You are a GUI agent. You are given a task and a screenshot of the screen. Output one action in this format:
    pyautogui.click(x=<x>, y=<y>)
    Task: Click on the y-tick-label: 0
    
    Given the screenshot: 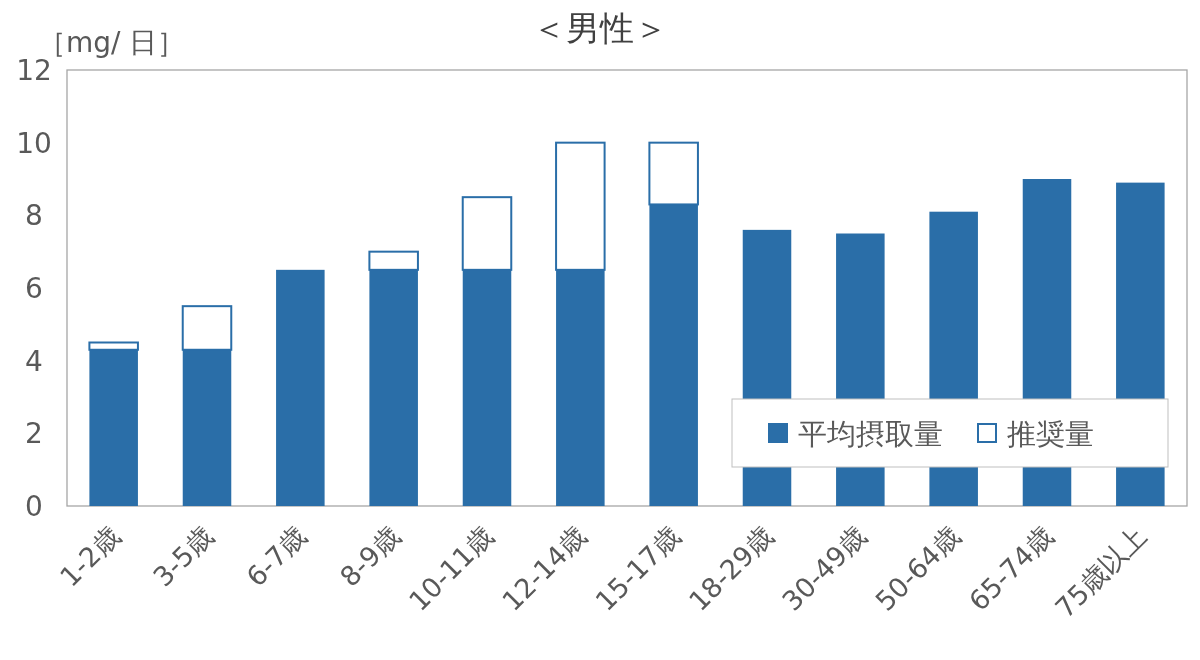 What is the action you would take?
    pyautogui.click(x=34, y=506)
    